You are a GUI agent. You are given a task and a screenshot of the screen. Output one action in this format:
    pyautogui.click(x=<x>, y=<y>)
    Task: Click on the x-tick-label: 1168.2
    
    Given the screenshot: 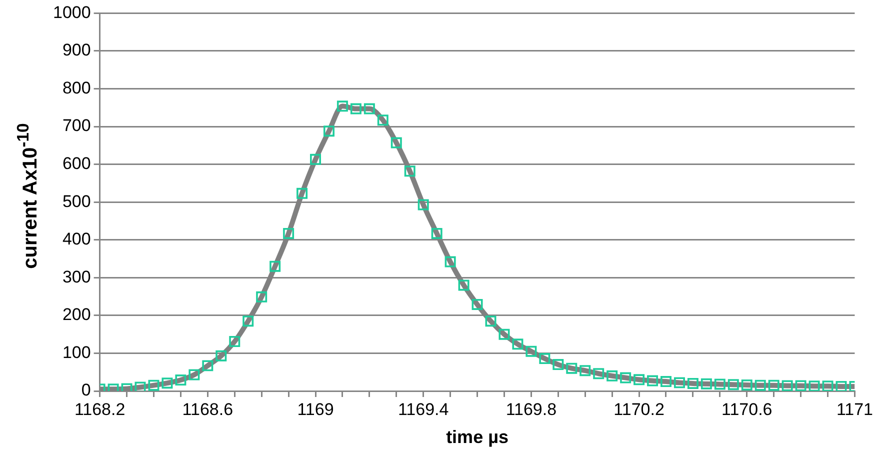 What is the action you would take?
    pyautogui.click(x=100, y=409)
    